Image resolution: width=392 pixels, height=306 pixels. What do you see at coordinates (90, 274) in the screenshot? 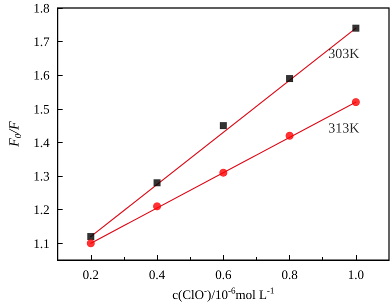
I see `x-tick-label: 0.2` at bounding box center [90, 274].